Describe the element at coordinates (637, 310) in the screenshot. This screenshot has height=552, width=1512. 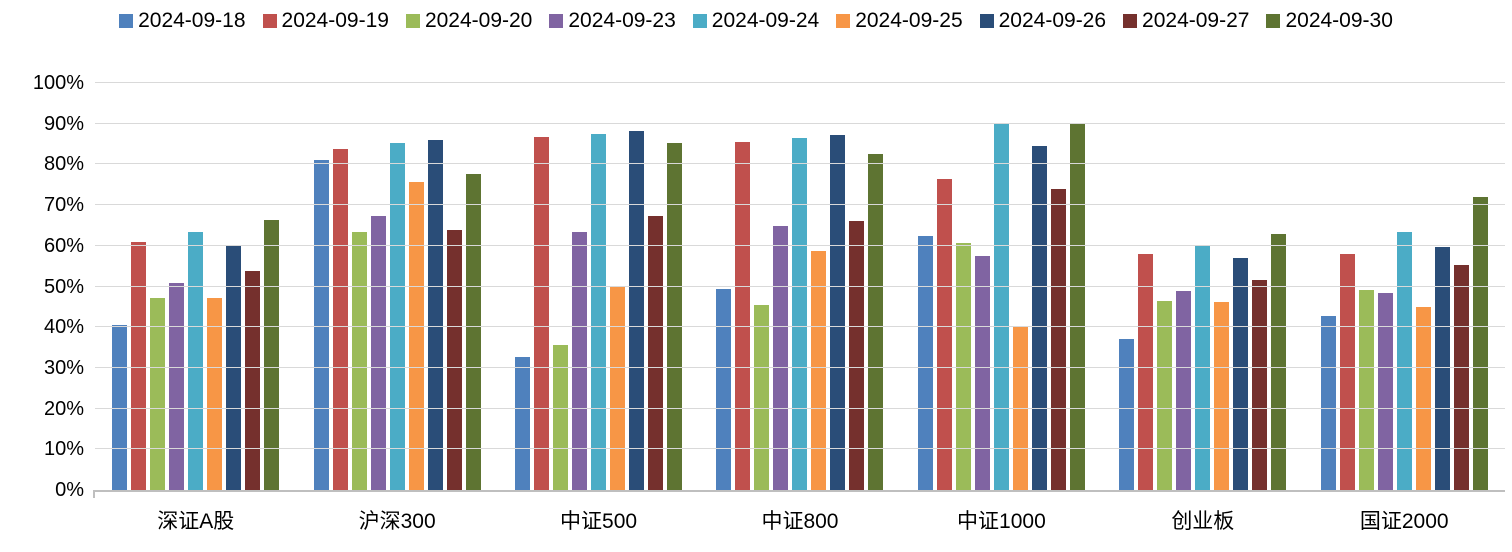
I see `bar-中证500-2024-09-26` at that location.